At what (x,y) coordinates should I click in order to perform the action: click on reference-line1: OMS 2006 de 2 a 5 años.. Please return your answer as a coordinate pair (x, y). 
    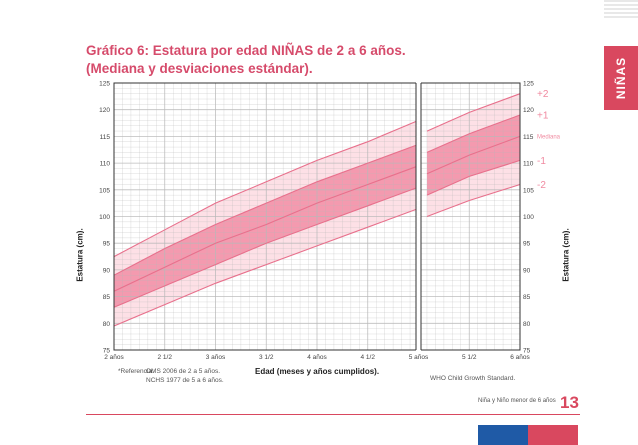
    Looking at the image, I should click on (183, 371).